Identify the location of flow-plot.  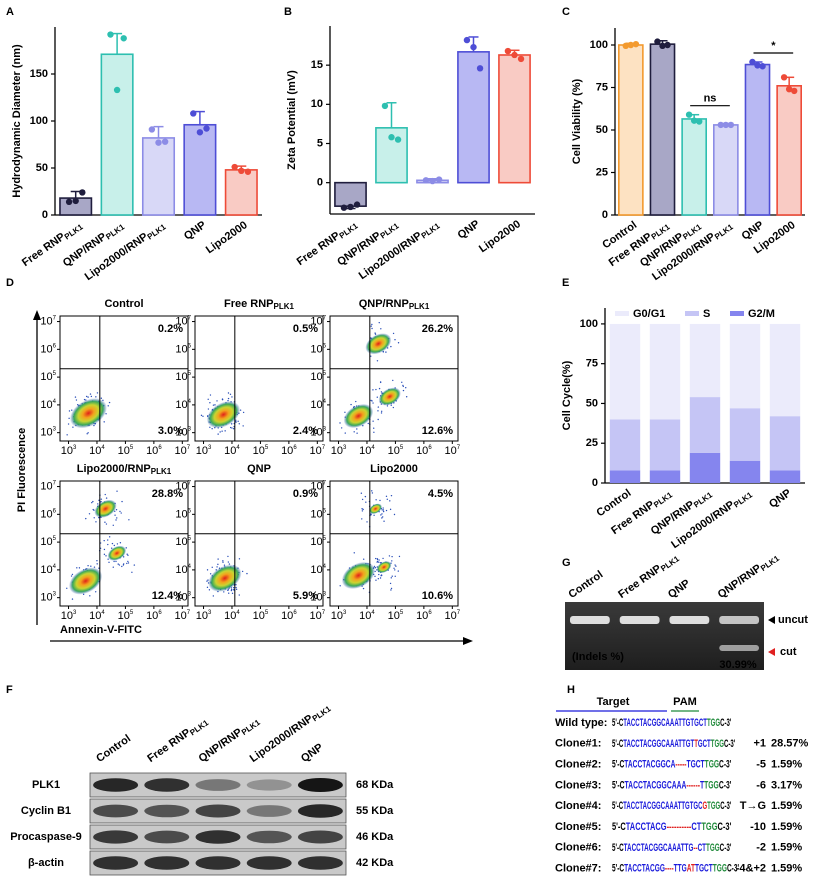
(259, 543).